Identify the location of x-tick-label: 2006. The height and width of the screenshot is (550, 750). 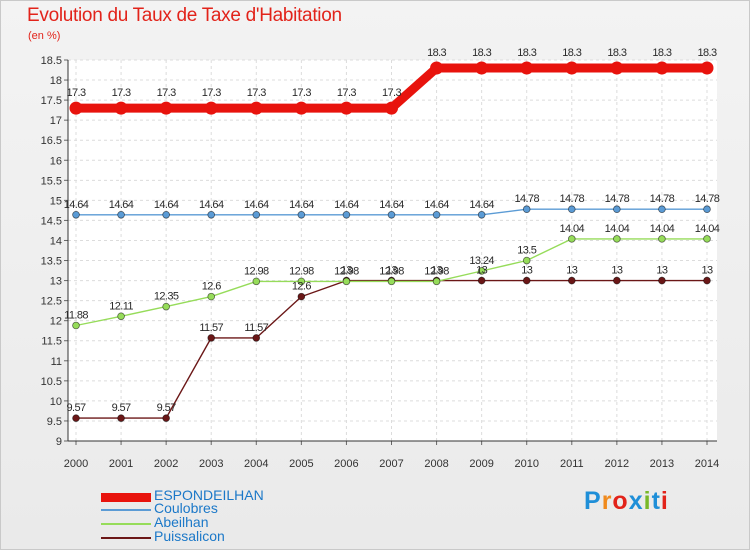
(346, 464).